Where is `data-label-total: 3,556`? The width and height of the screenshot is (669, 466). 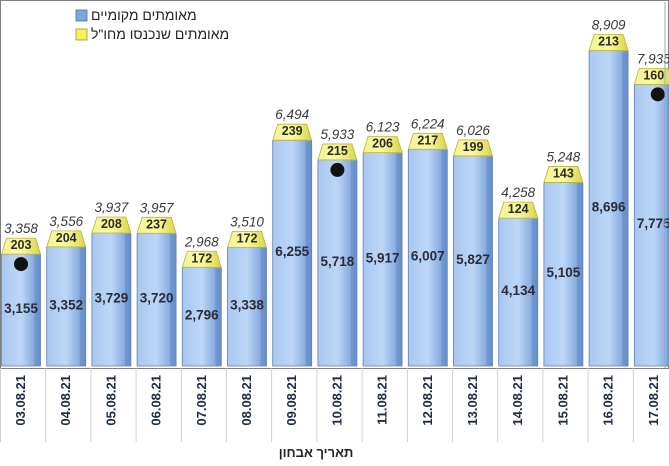 data-label-total: 3,556 is located at coordinates (66, 221).